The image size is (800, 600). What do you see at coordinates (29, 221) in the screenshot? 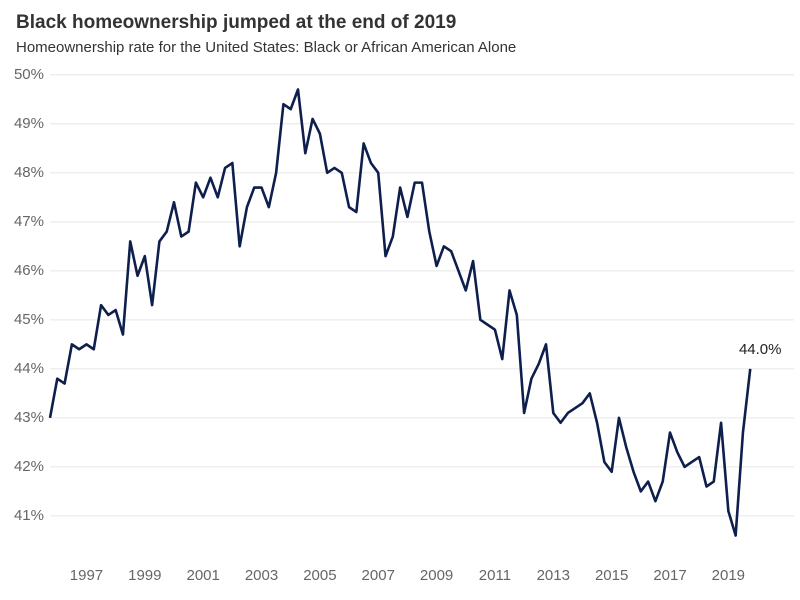
I see `y-tick-label: 47%` at bounding box center [29, 221].